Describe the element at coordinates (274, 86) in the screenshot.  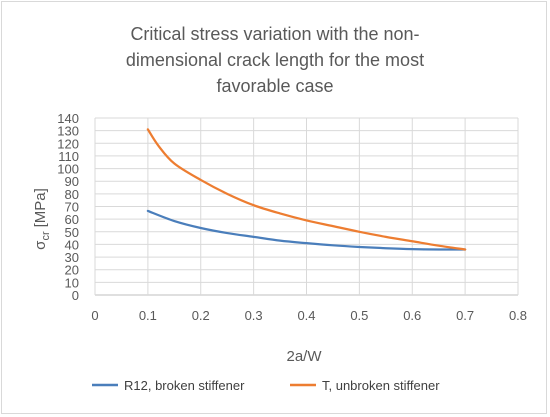
I see `chart-title-line-3: favorable case` at that location.